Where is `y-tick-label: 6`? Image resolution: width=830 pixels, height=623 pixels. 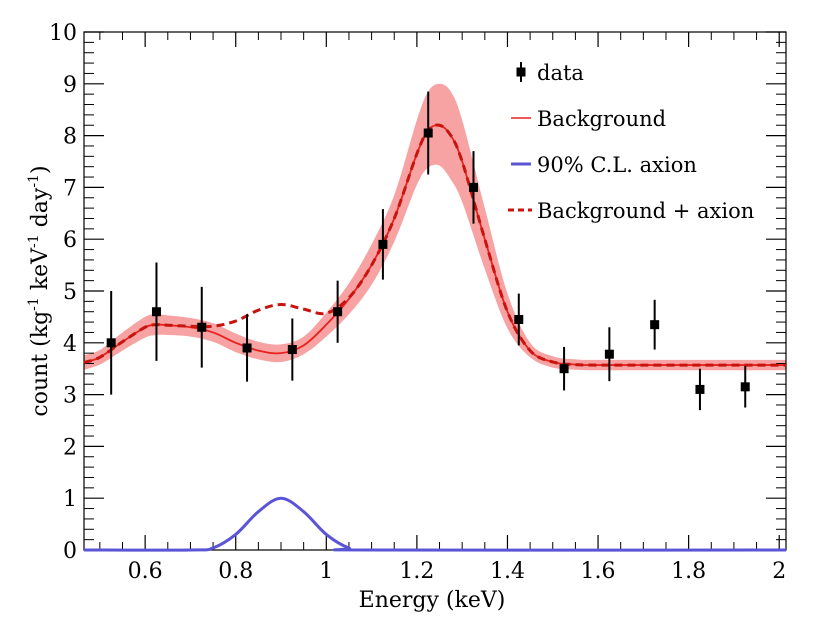 y-tick-label: 6 is located at coordinates (70, 240).